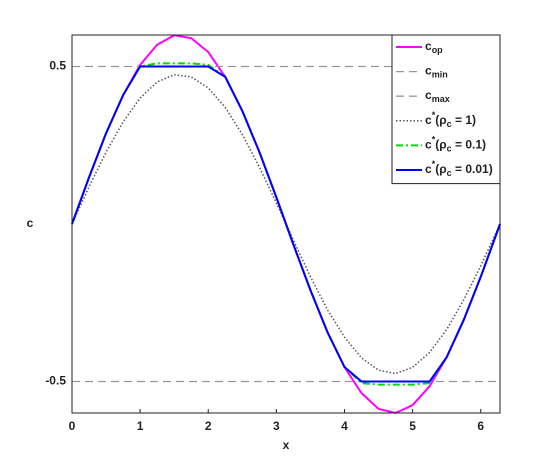 This screenshot has height=471, width=554. What do you see at coordinates (480, 426) in the screenshot?
I see `x-tick-label: 6` at bounding box center [480, 426].